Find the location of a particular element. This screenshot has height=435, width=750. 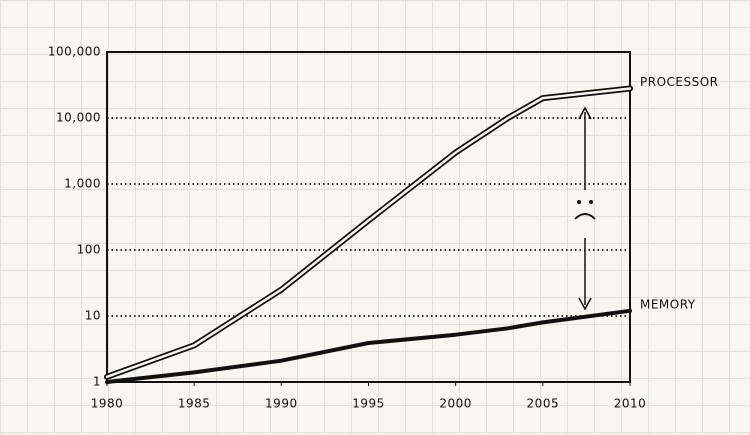

arrow-heads is located at coordinates (585, 208).